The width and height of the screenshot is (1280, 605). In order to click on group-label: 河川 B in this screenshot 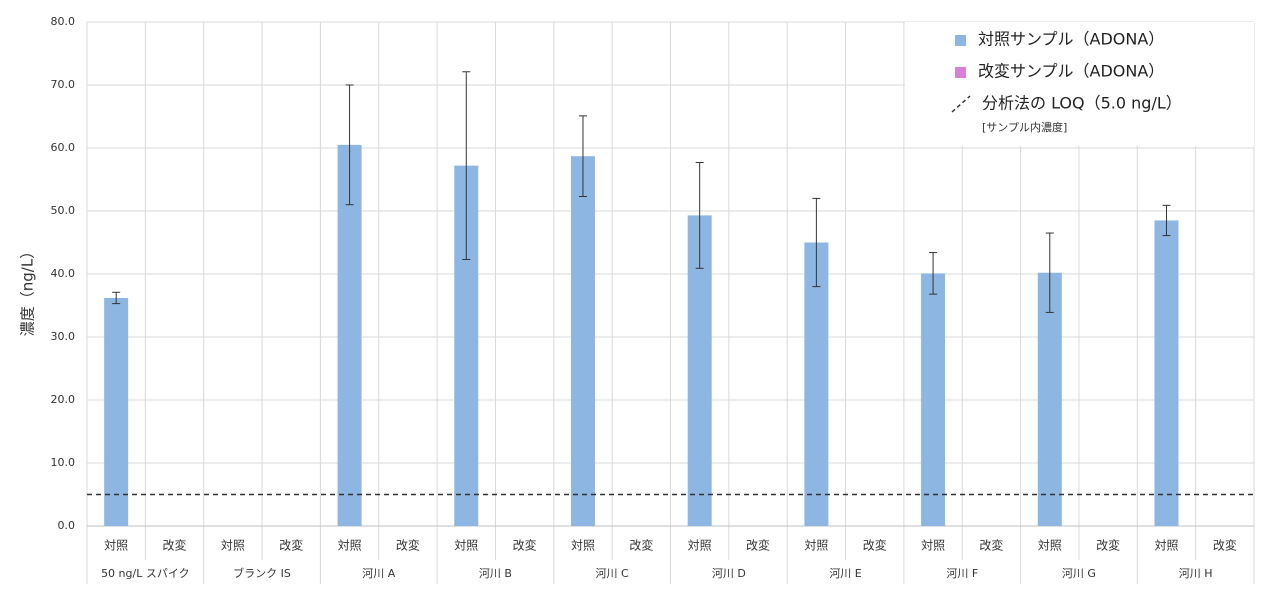, I will do `click(495, 573)`.